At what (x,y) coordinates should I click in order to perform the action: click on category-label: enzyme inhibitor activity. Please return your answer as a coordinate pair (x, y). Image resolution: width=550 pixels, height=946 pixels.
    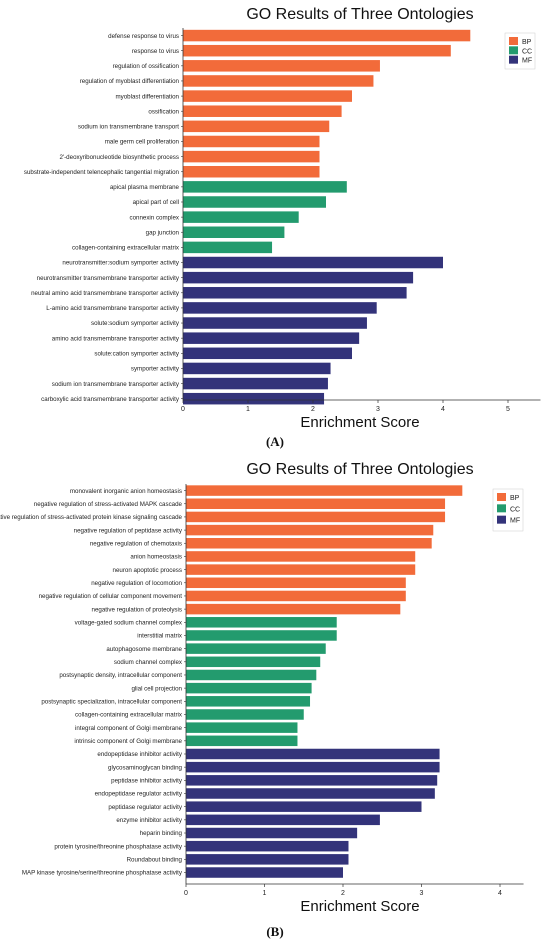
    Looking at the image, I should click on (149, 820).